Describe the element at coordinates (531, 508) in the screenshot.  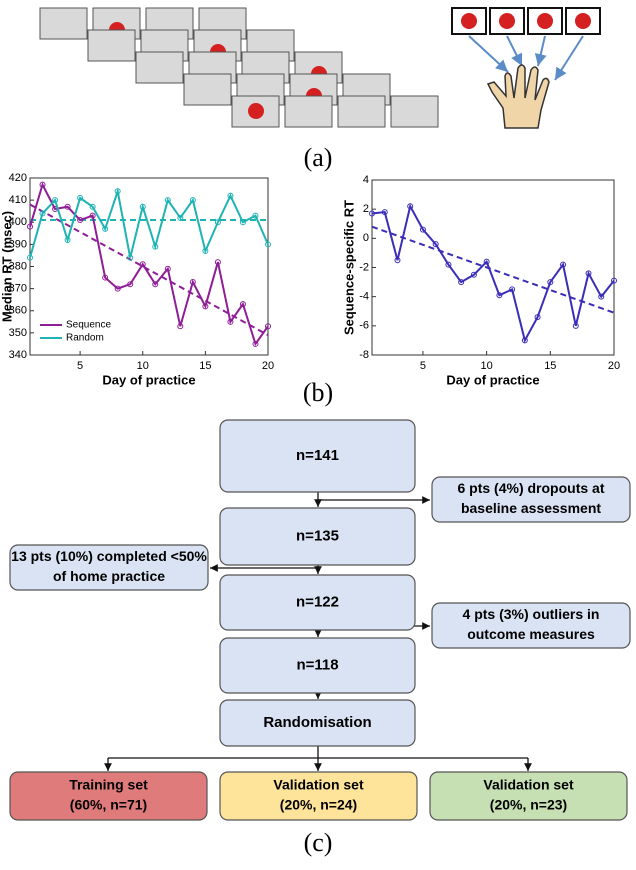
I see `flow-text: baseline assessment` at that location.